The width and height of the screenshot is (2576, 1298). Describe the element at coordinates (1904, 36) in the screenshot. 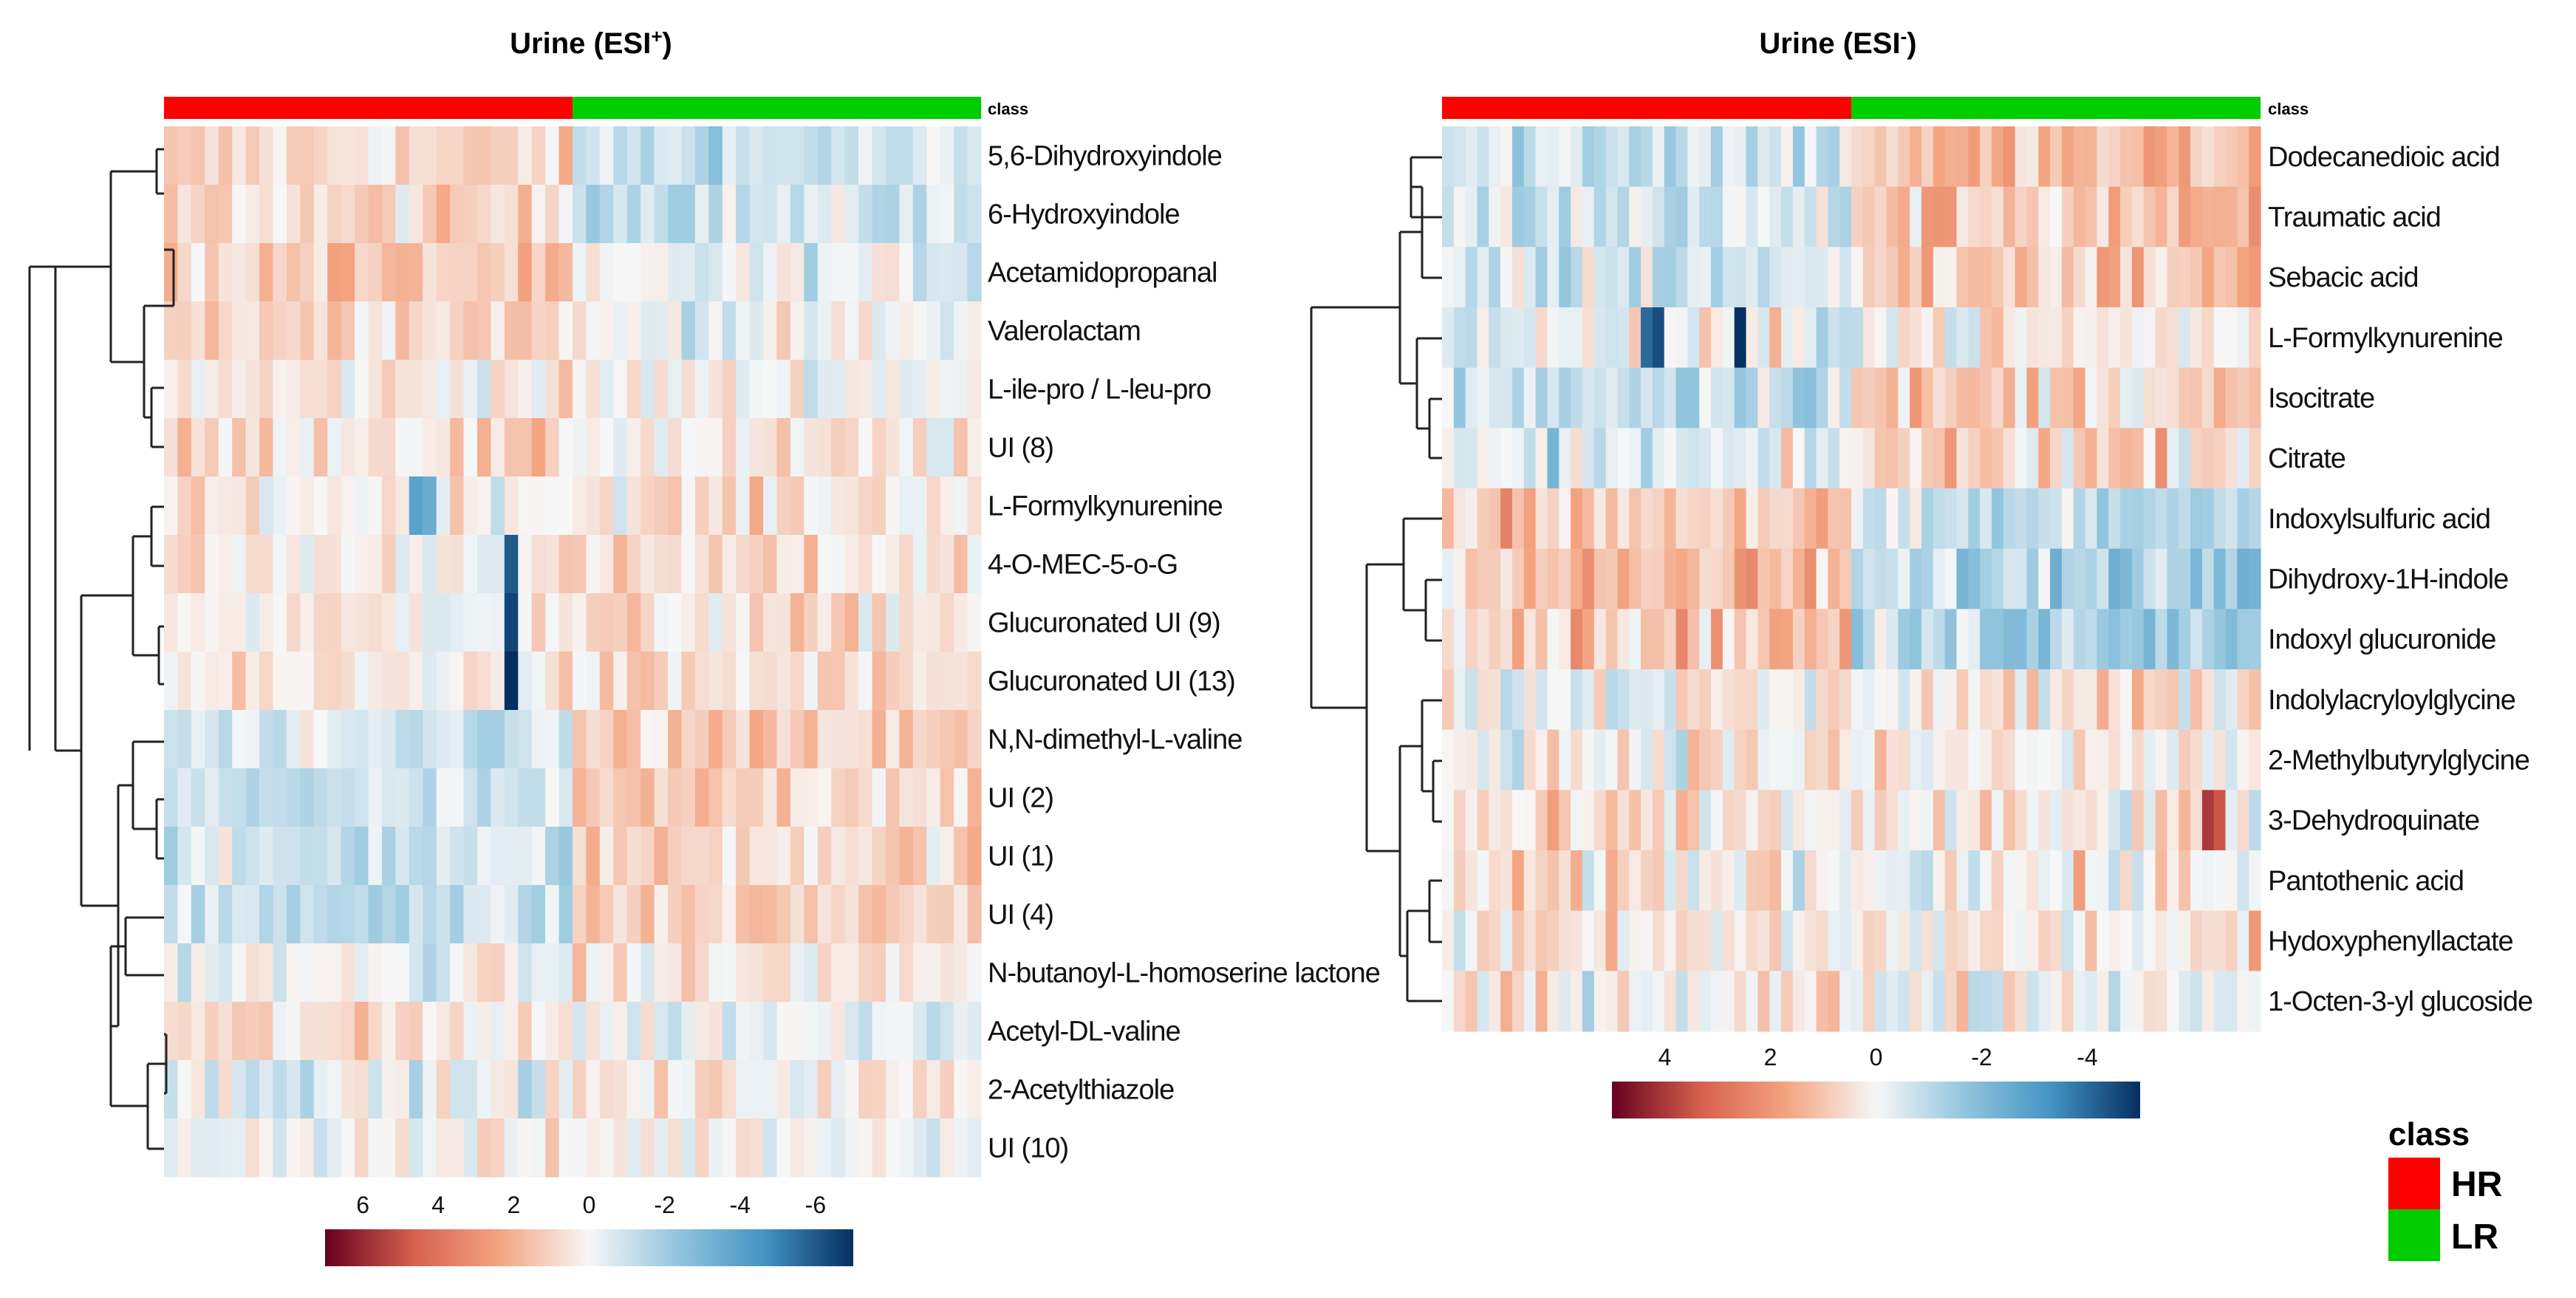

I see `right-title-sup: -` at that location.